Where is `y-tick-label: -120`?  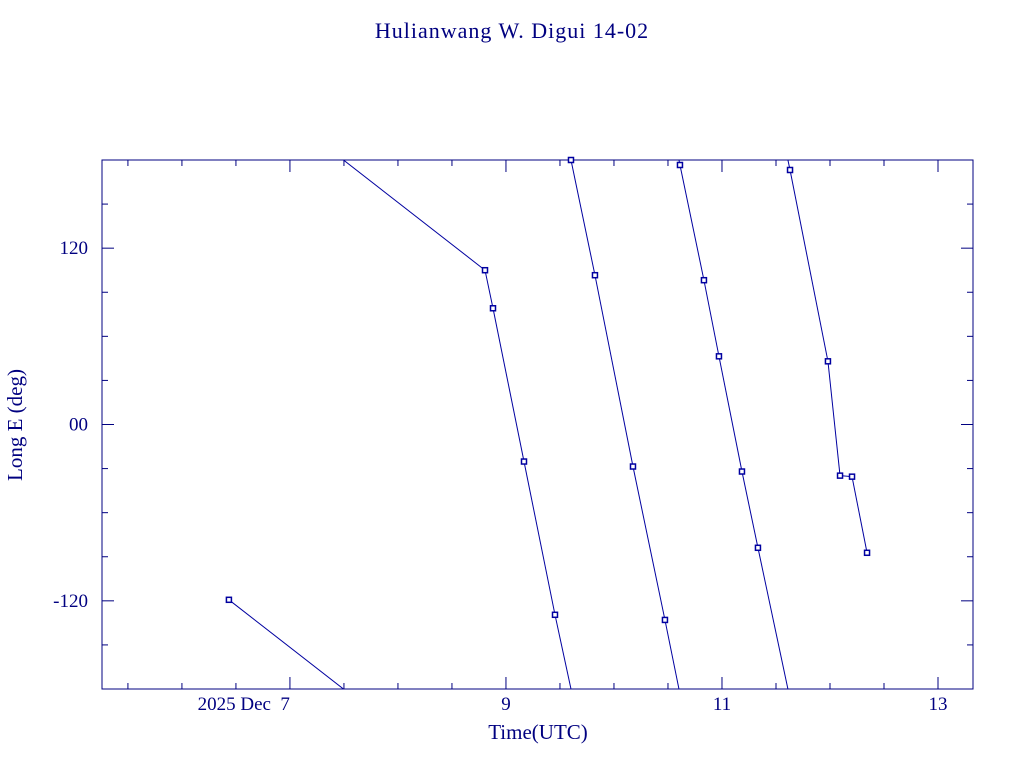 y-tick-label: -120 is located at coordinates (70, 601).